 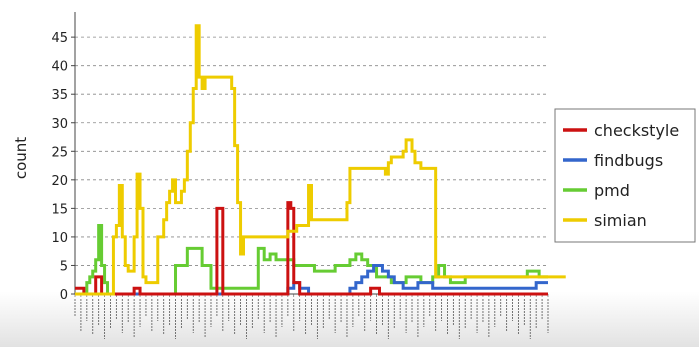 I want to click on y-tick-label: 10, so click(x=59, y=238).